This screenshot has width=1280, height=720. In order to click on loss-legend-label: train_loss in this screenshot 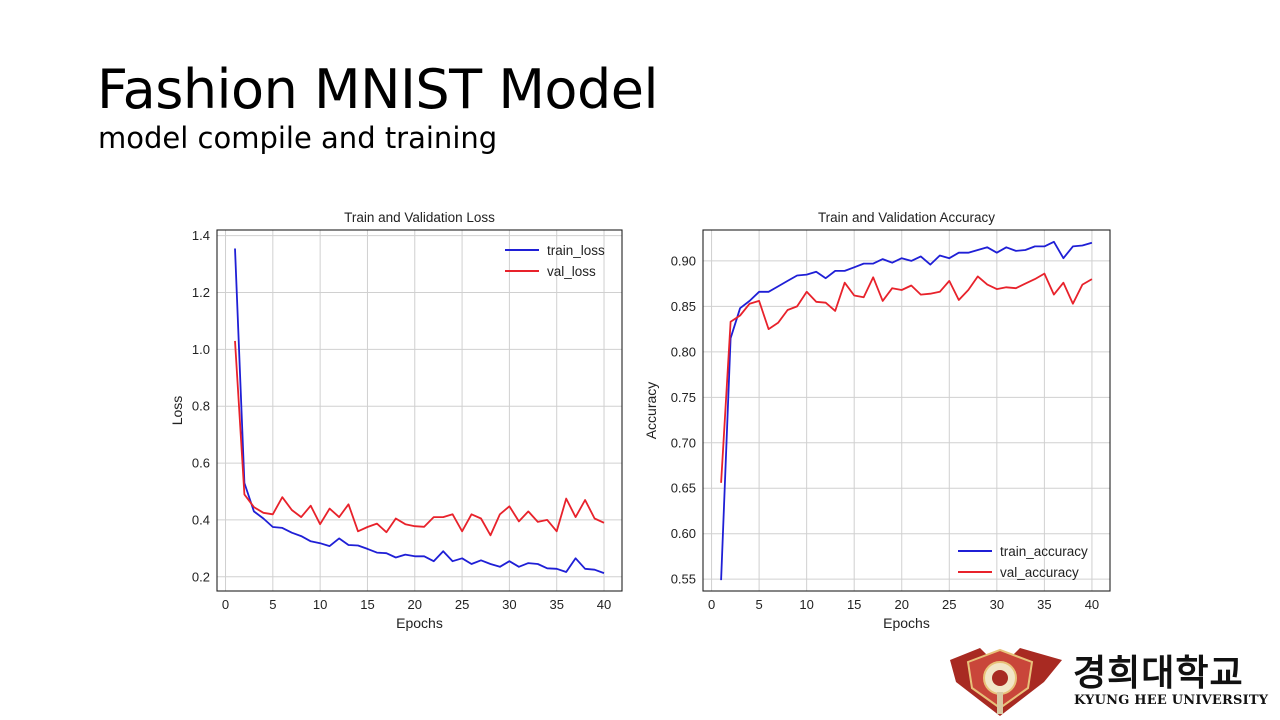, I will do `click(576, 250)`.